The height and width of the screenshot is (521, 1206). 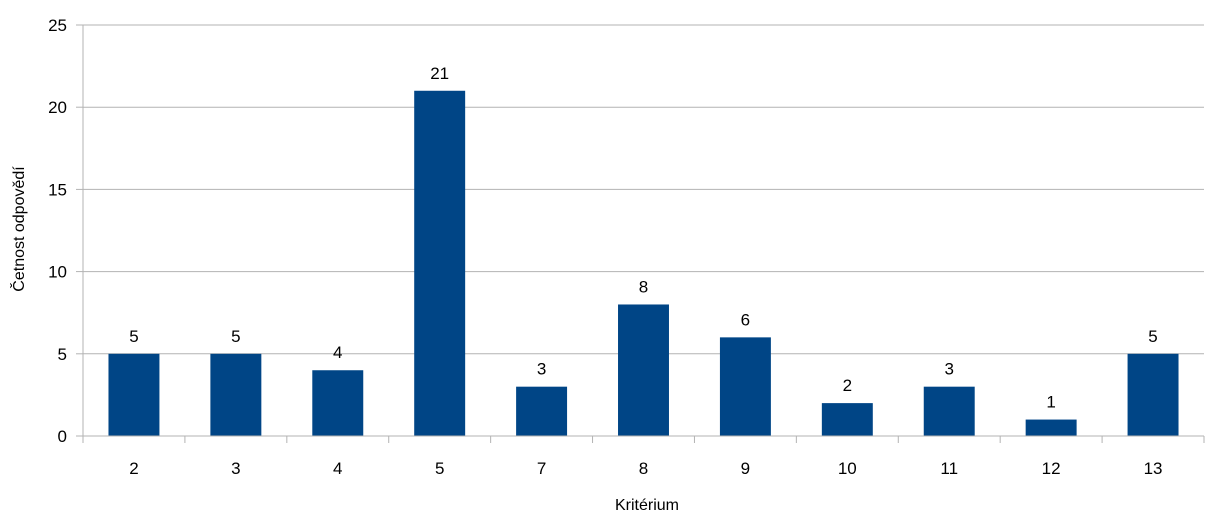 What do you see at coordinates (847, 468) in the screenshot?
I see `x-tick-label: 10` at bounding box center [847, 468].